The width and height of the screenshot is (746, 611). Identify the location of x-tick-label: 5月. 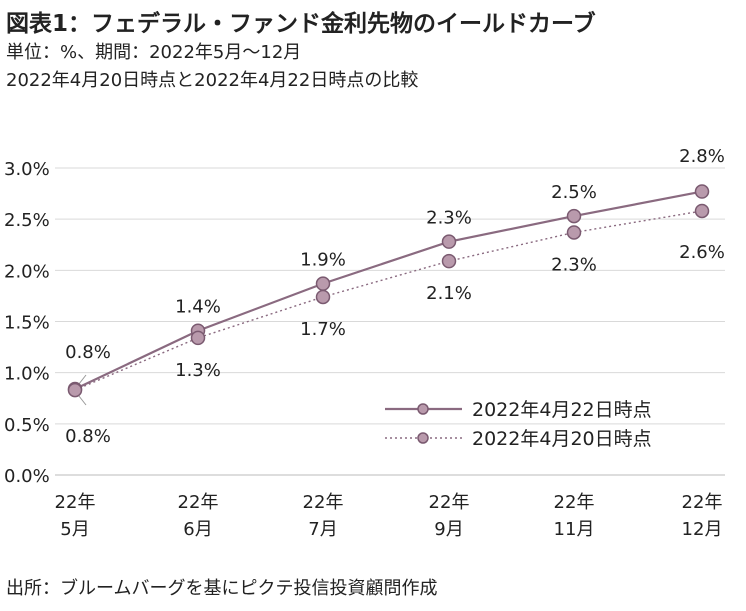
(74, 529).